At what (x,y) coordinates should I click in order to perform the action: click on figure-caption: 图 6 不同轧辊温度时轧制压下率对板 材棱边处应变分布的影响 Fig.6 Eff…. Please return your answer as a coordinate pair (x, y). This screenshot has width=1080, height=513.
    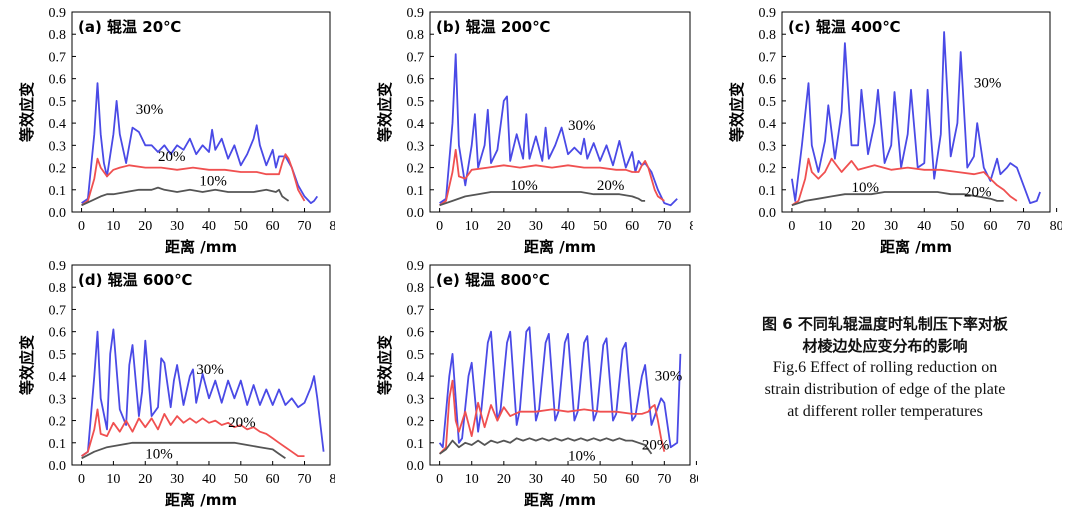
    Looking at the image, I should click on (885, 368).